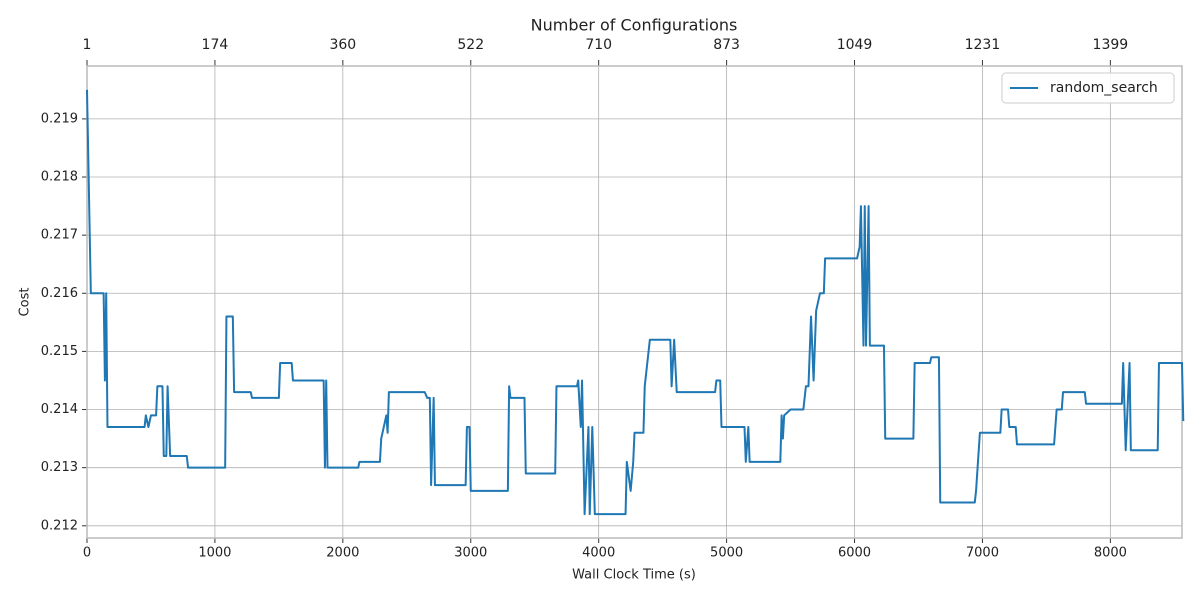 The width and height of the screenshot is (1200, 600). What do you see at coordinates (726, 553) in the screenshot?
I see `x-tick-label: 5000` at bounding box center [726, 553].